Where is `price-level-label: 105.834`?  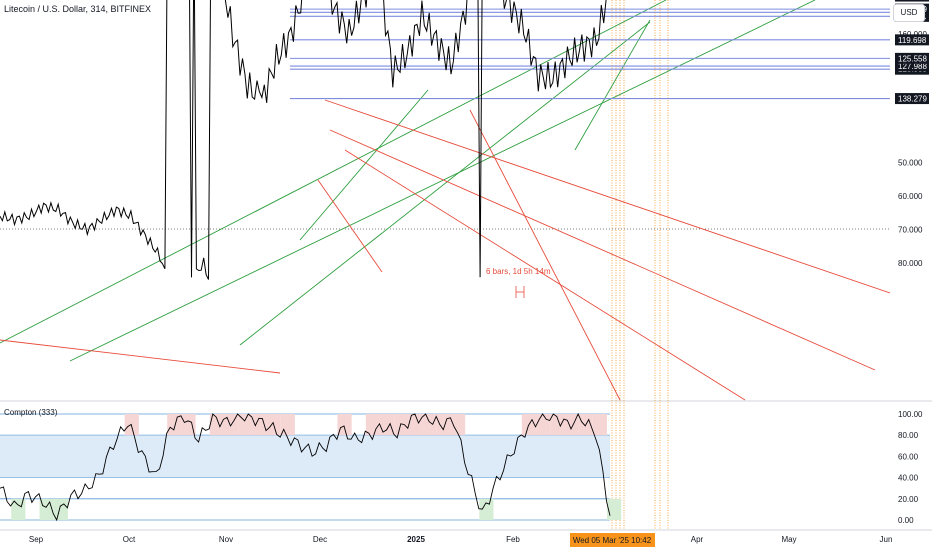 price-level-label: 105.834 is located at coordinates (912, 0).